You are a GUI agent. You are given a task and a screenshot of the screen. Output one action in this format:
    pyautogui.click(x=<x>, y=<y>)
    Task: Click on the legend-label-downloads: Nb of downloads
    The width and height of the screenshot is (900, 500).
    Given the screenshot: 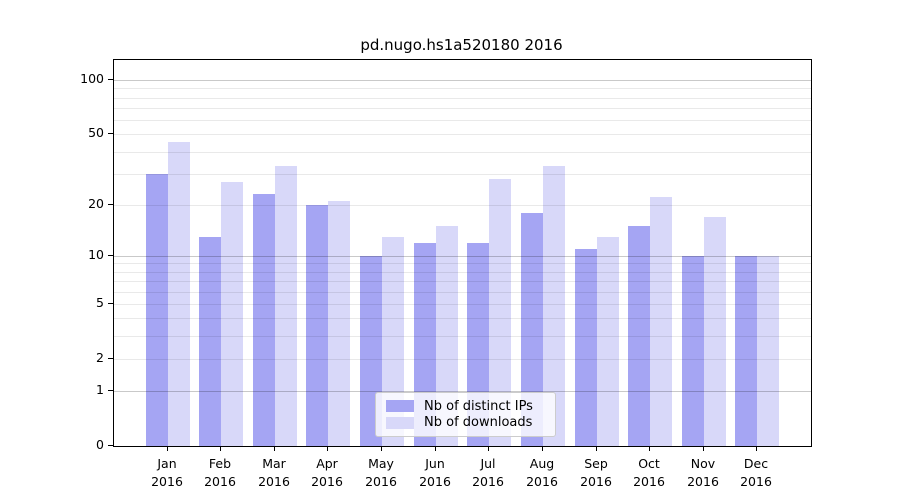 What is the action you would take?
    pyautogui.click(x=478, y=423)
    